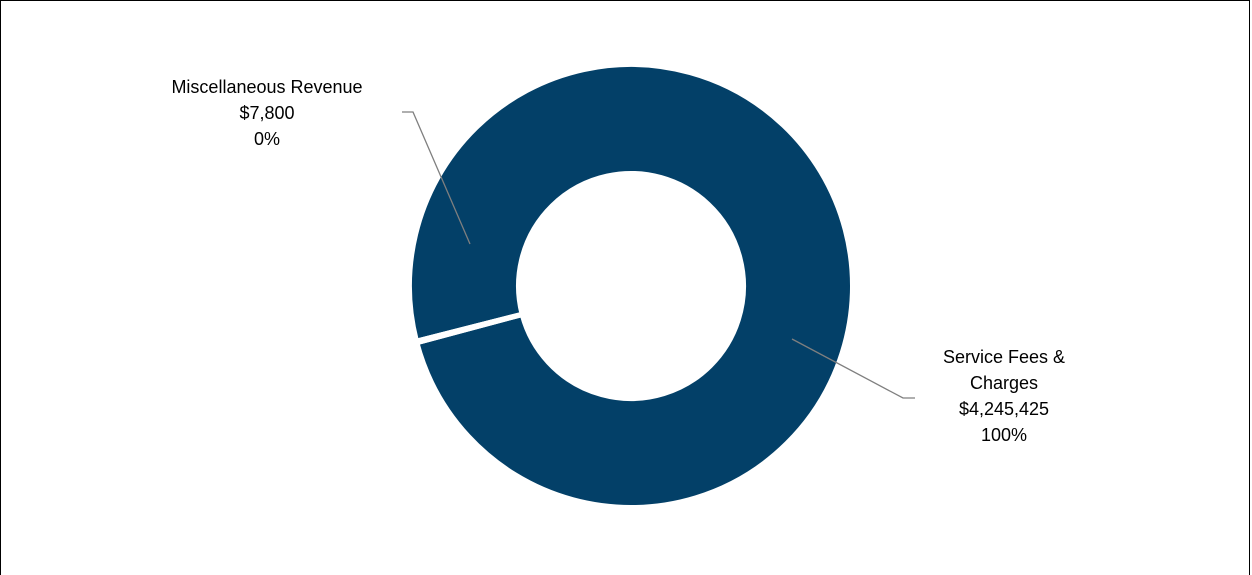 This screenshot has width=1252, height=575. I want to click on label-percent: 100%, so click(1004, 435).